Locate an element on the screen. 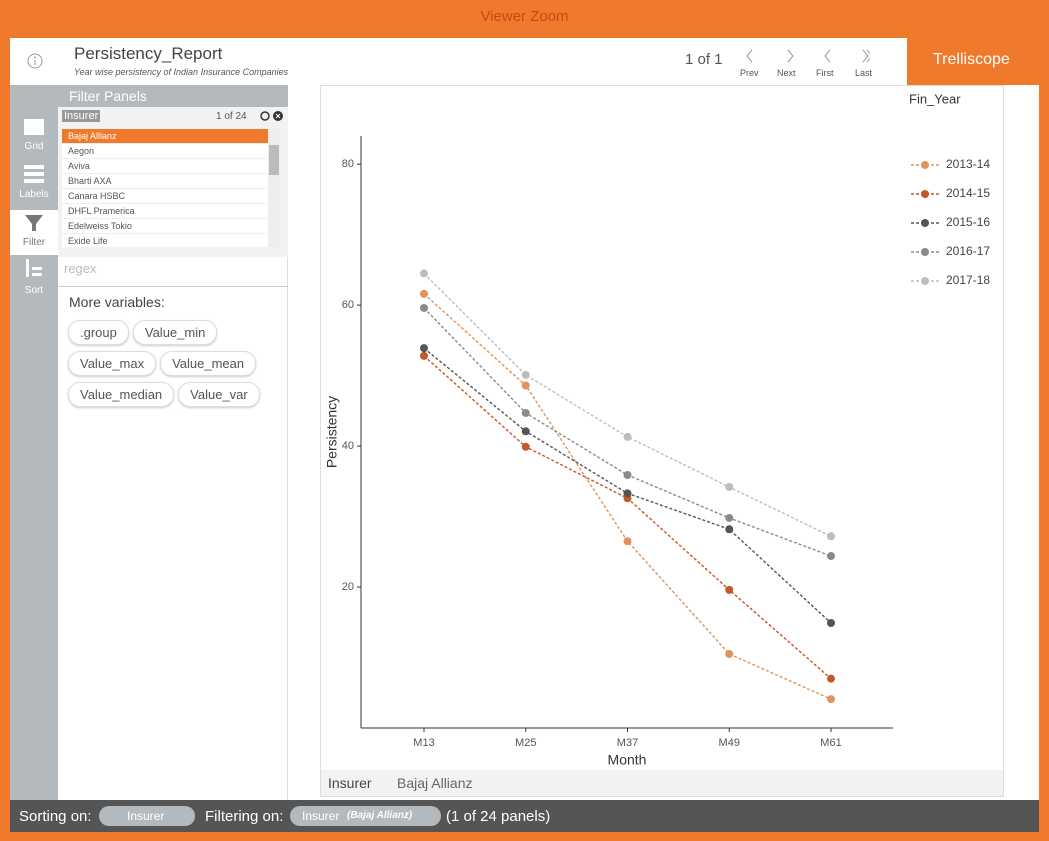  regex-input: regex is located at coordinates (80, 268).